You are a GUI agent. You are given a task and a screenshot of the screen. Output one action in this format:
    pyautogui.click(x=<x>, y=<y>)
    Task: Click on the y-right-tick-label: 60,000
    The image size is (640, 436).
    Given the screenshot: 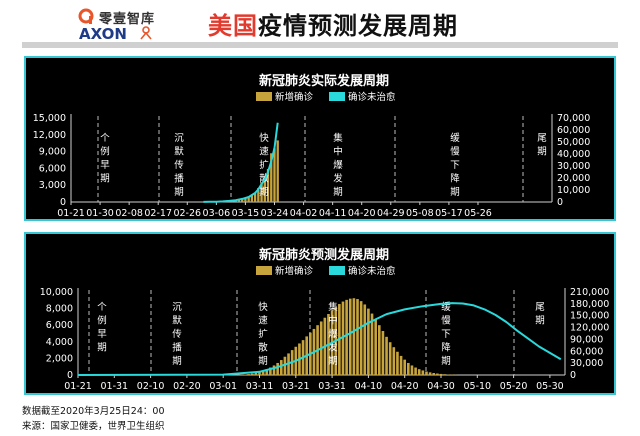 What is the action you would take?
    pyautogui.click(x=573, y=130)
    